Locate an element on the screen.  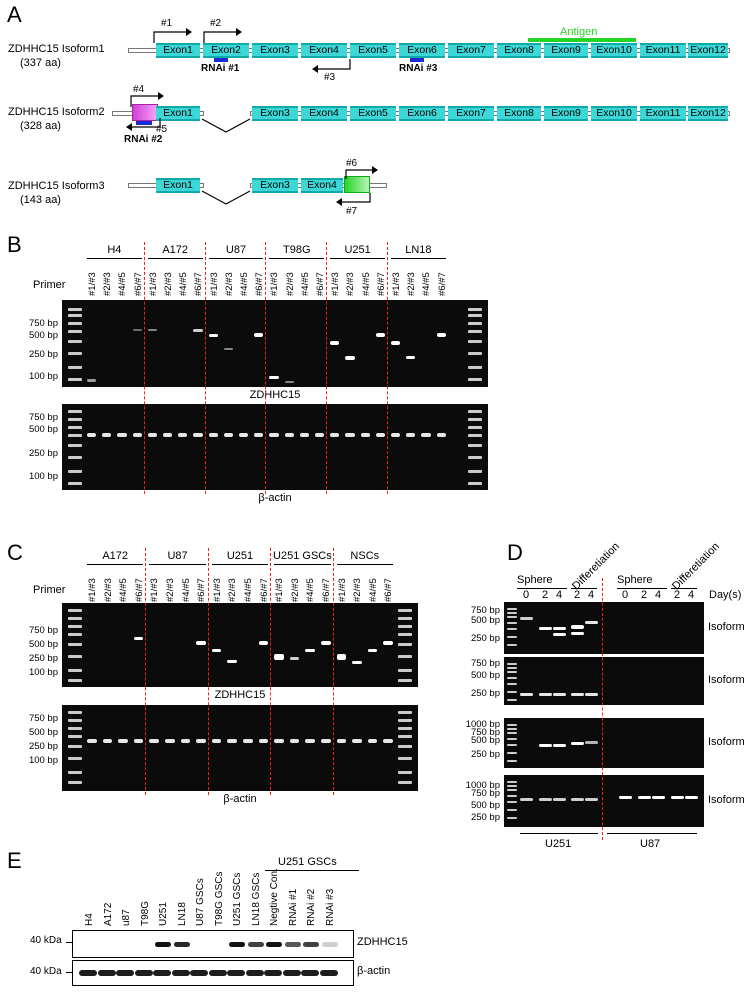
wb-lane-label-11: RNAi #1 is located at coordinates (293, 907).